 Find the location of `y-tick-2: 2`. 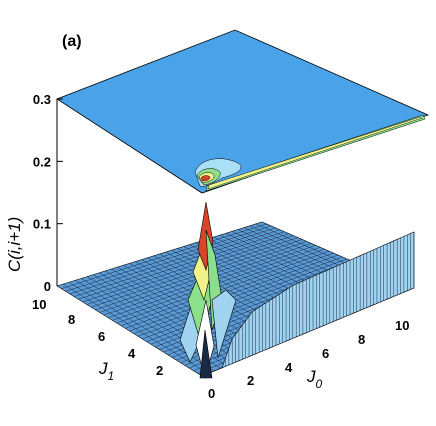

y-tick-2: 2 is located at coordinates (159, 370).